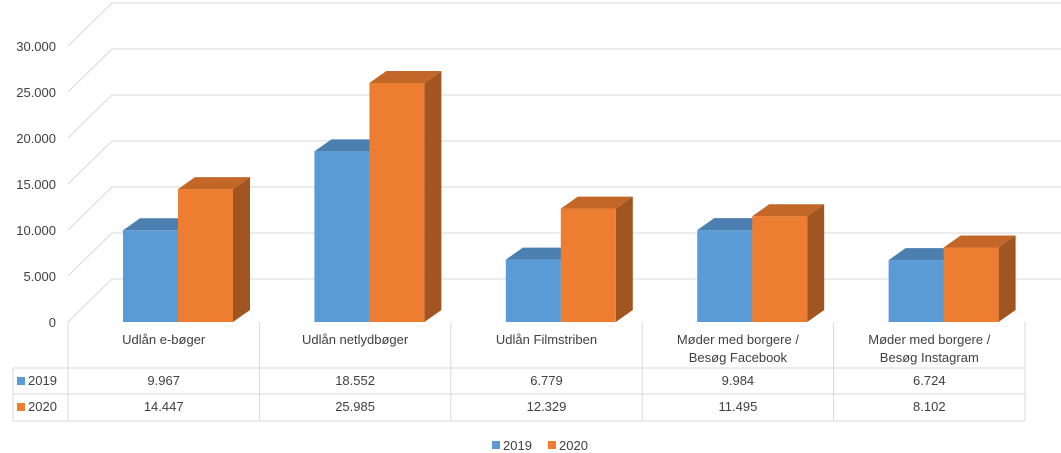 The height and width of the screenshot is (453, 1061). I want to click on series-key-2020, so click(21, 407).